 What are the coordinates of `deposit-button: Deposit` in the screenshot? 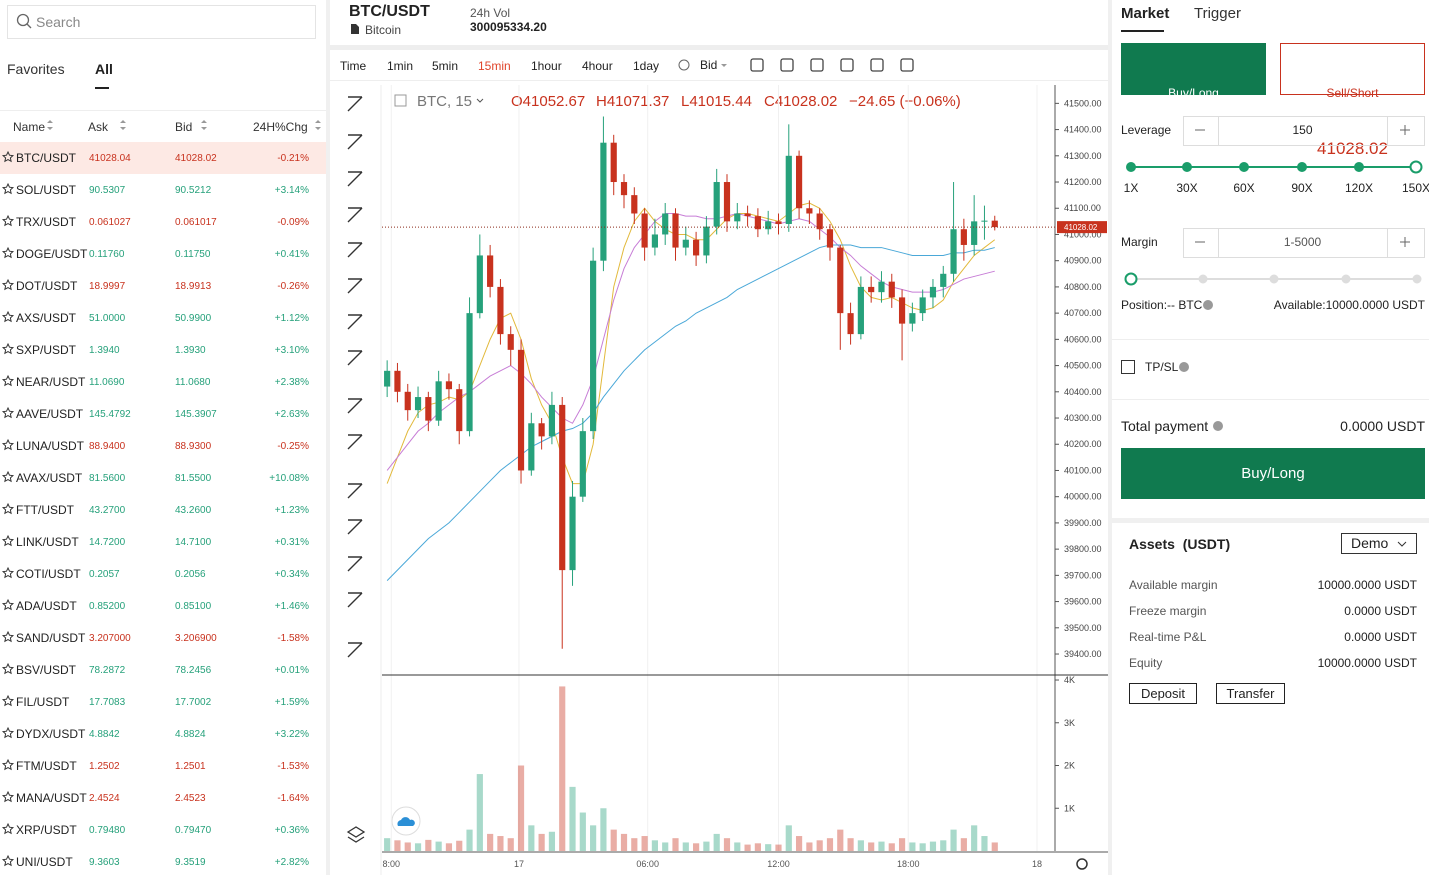 It's located at (1163, 693).